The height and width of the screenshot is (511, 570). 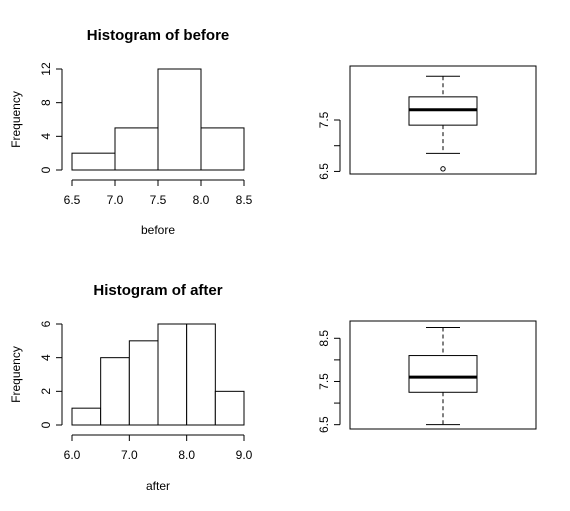 I want to click on x-tick-label: 7.5, so click(x=158, y=200).